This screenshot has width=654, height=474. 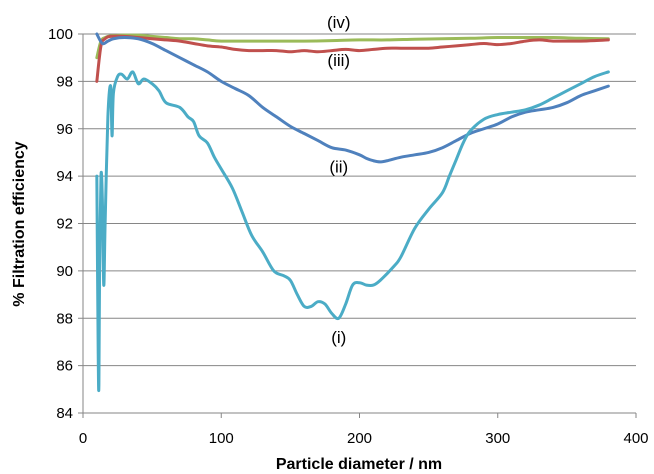 What do you see at coordinates (352, 58) in the screenshot?
I see `series-line-iii` at bounding box center [352, 58].